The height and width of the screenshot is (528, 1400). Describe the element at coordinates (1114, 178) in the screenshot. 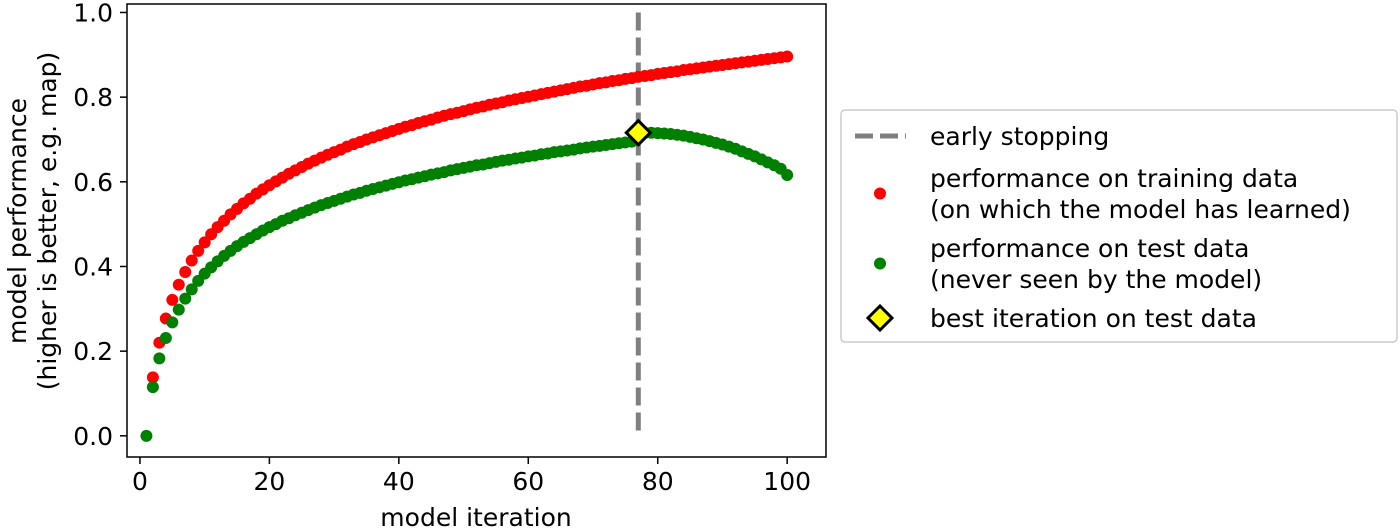

I see `legend-label: performance on training data` at that location.